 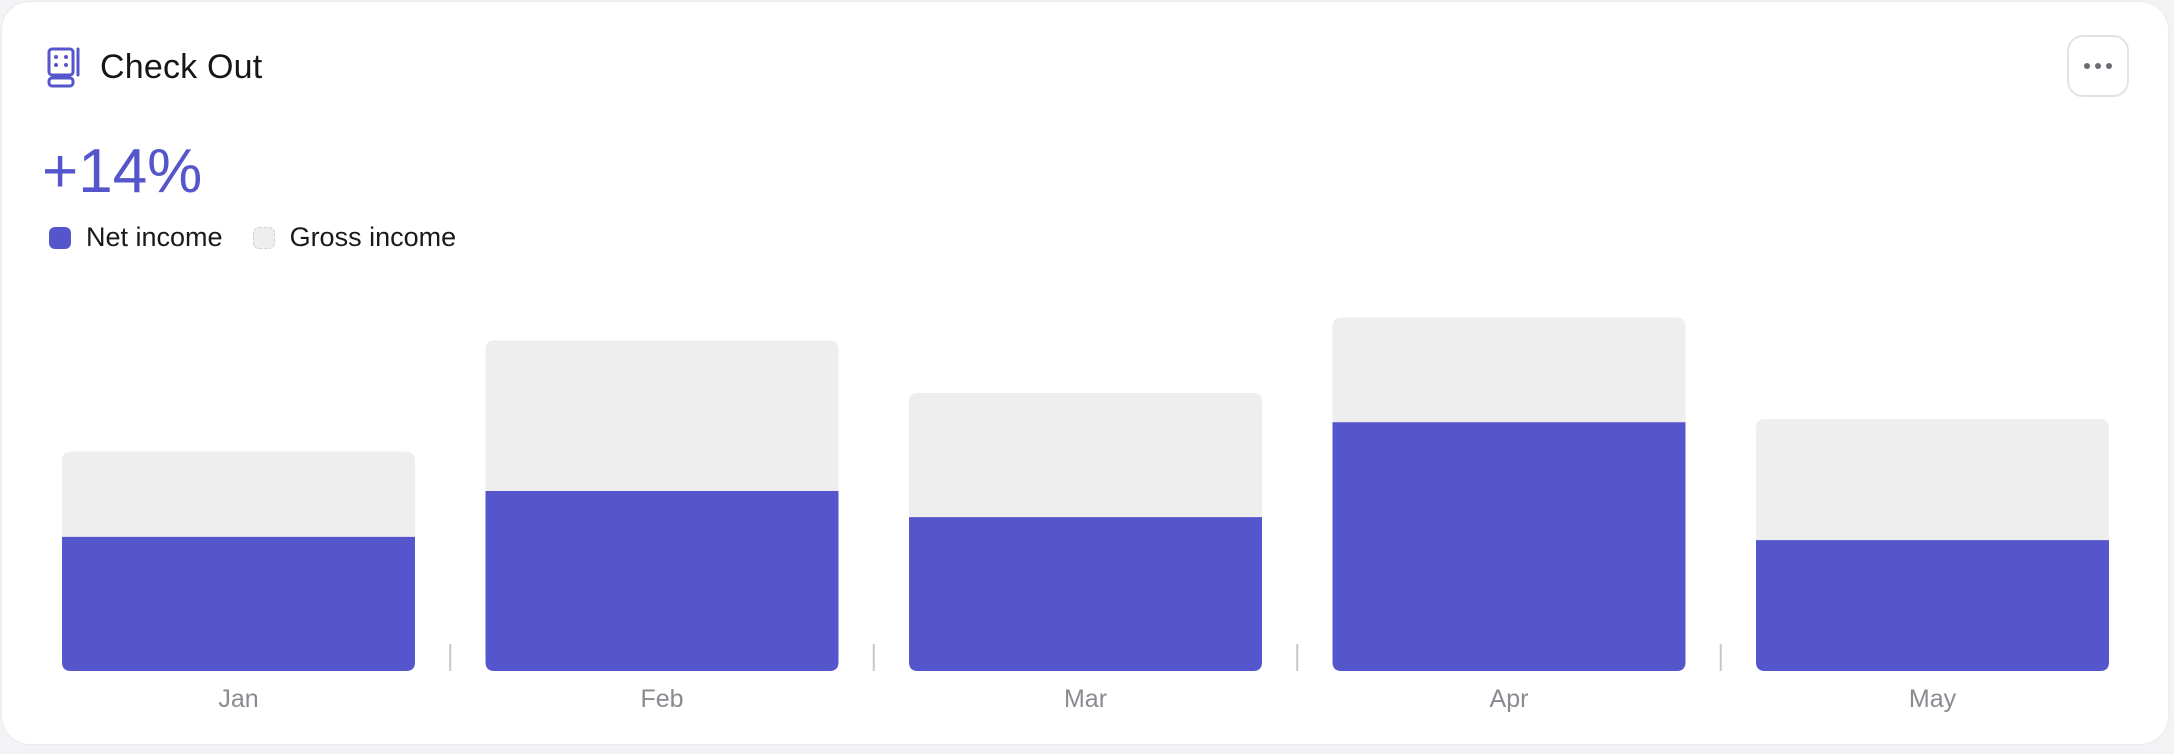 I want to click on legend-item-gross-income: Gross income, so click(x=354, y=237).